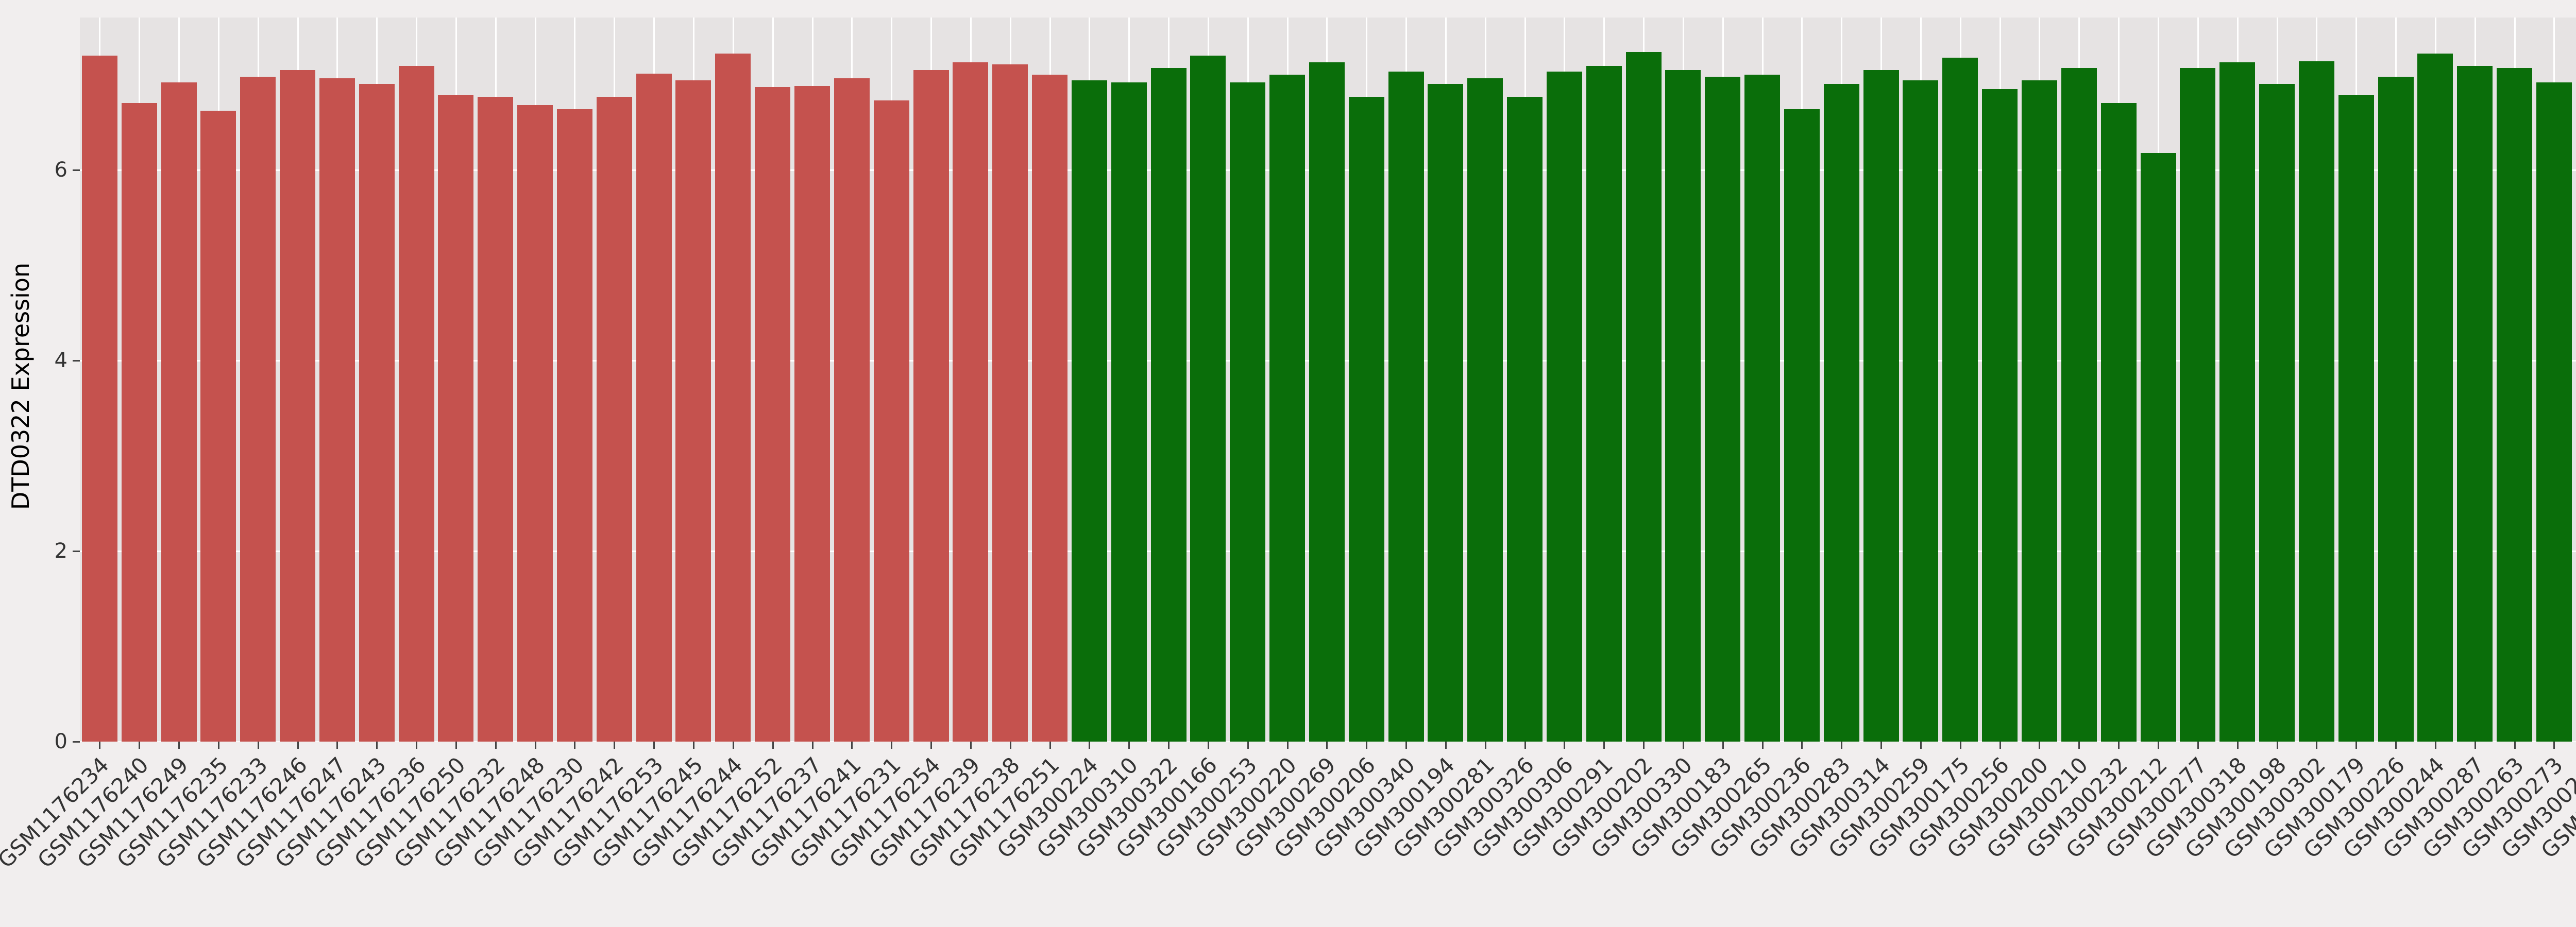  I want to click on bar-GSM300314, so click(1881, 406).